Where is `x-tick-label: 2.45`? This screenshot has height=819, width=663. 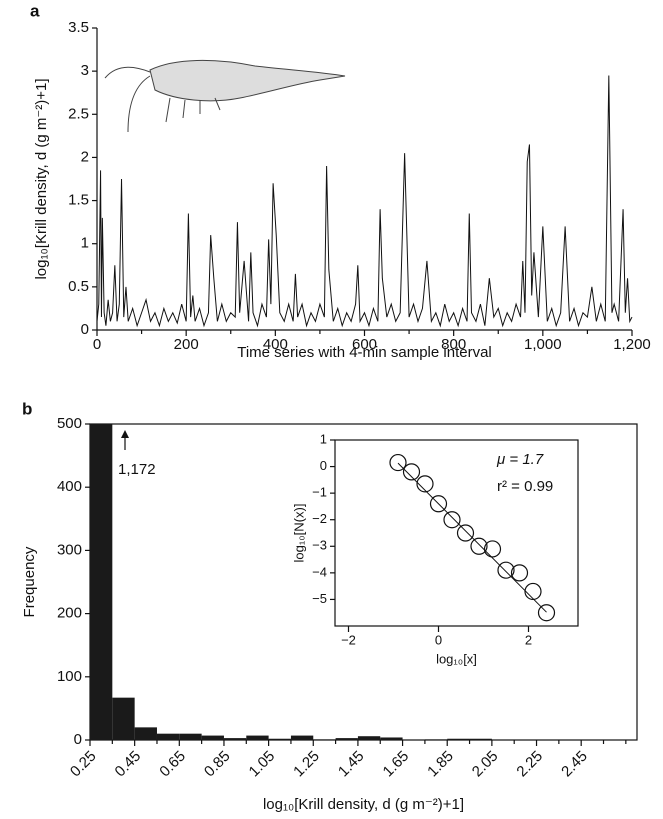
x-tick-label: 2.45 is located at coordinates (574, 764).